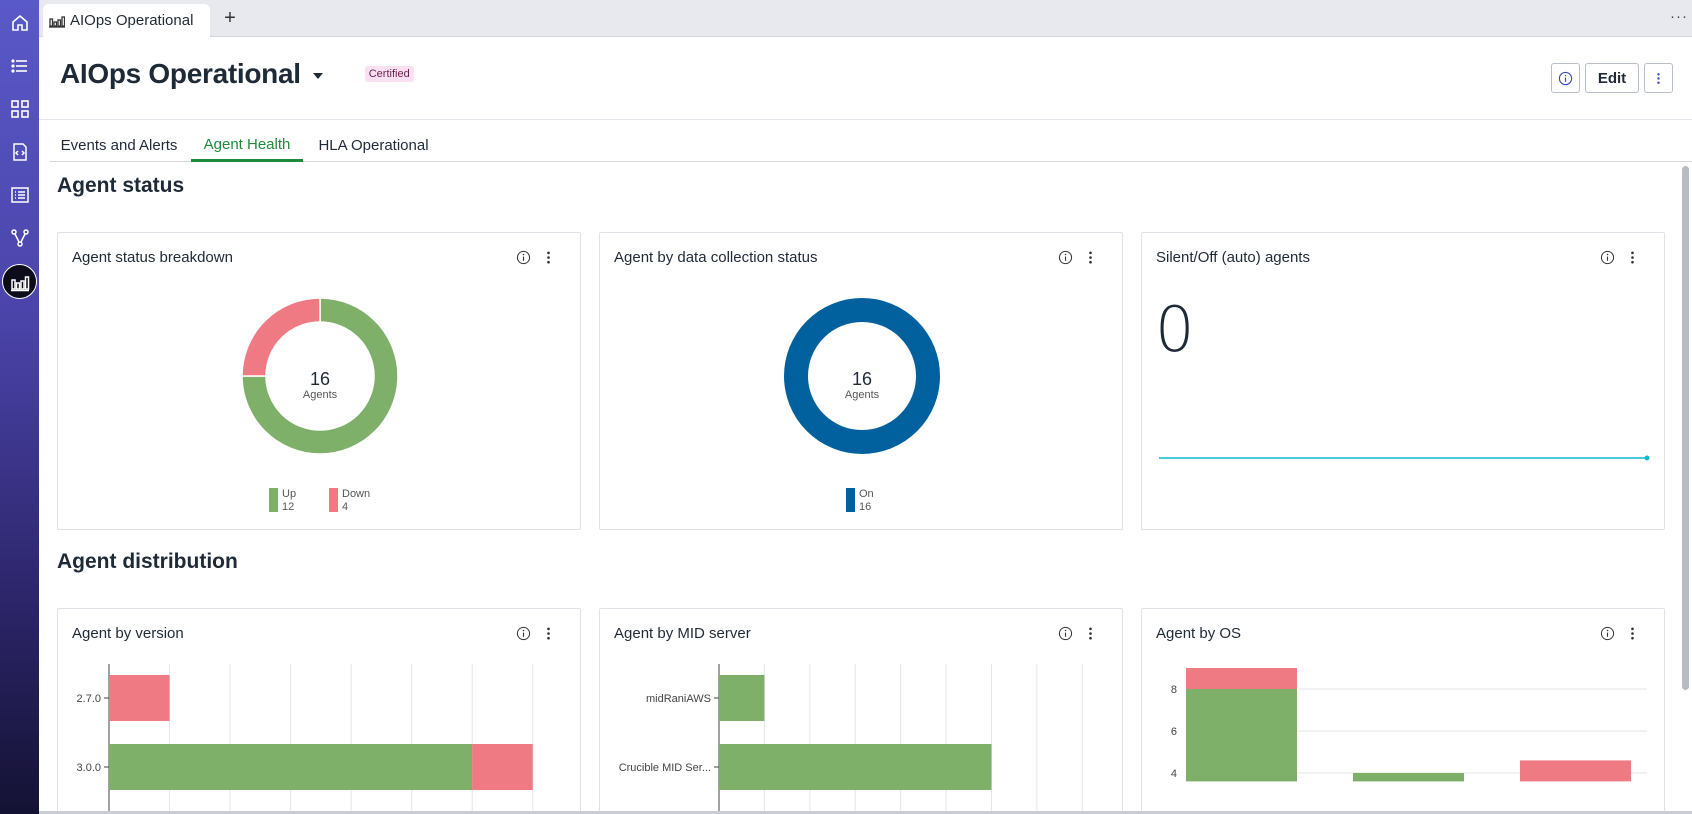  I want to click on info-button, so click(1565, 78).